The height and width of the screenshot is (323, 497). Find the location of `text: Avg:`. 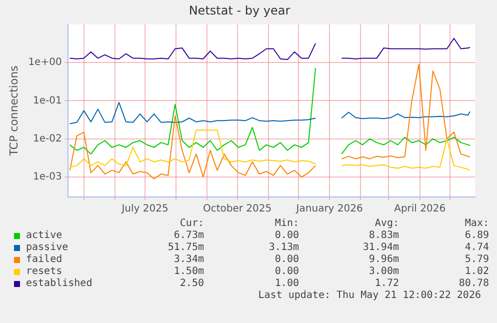

text: Avg: is located at coordinates (386, 224).